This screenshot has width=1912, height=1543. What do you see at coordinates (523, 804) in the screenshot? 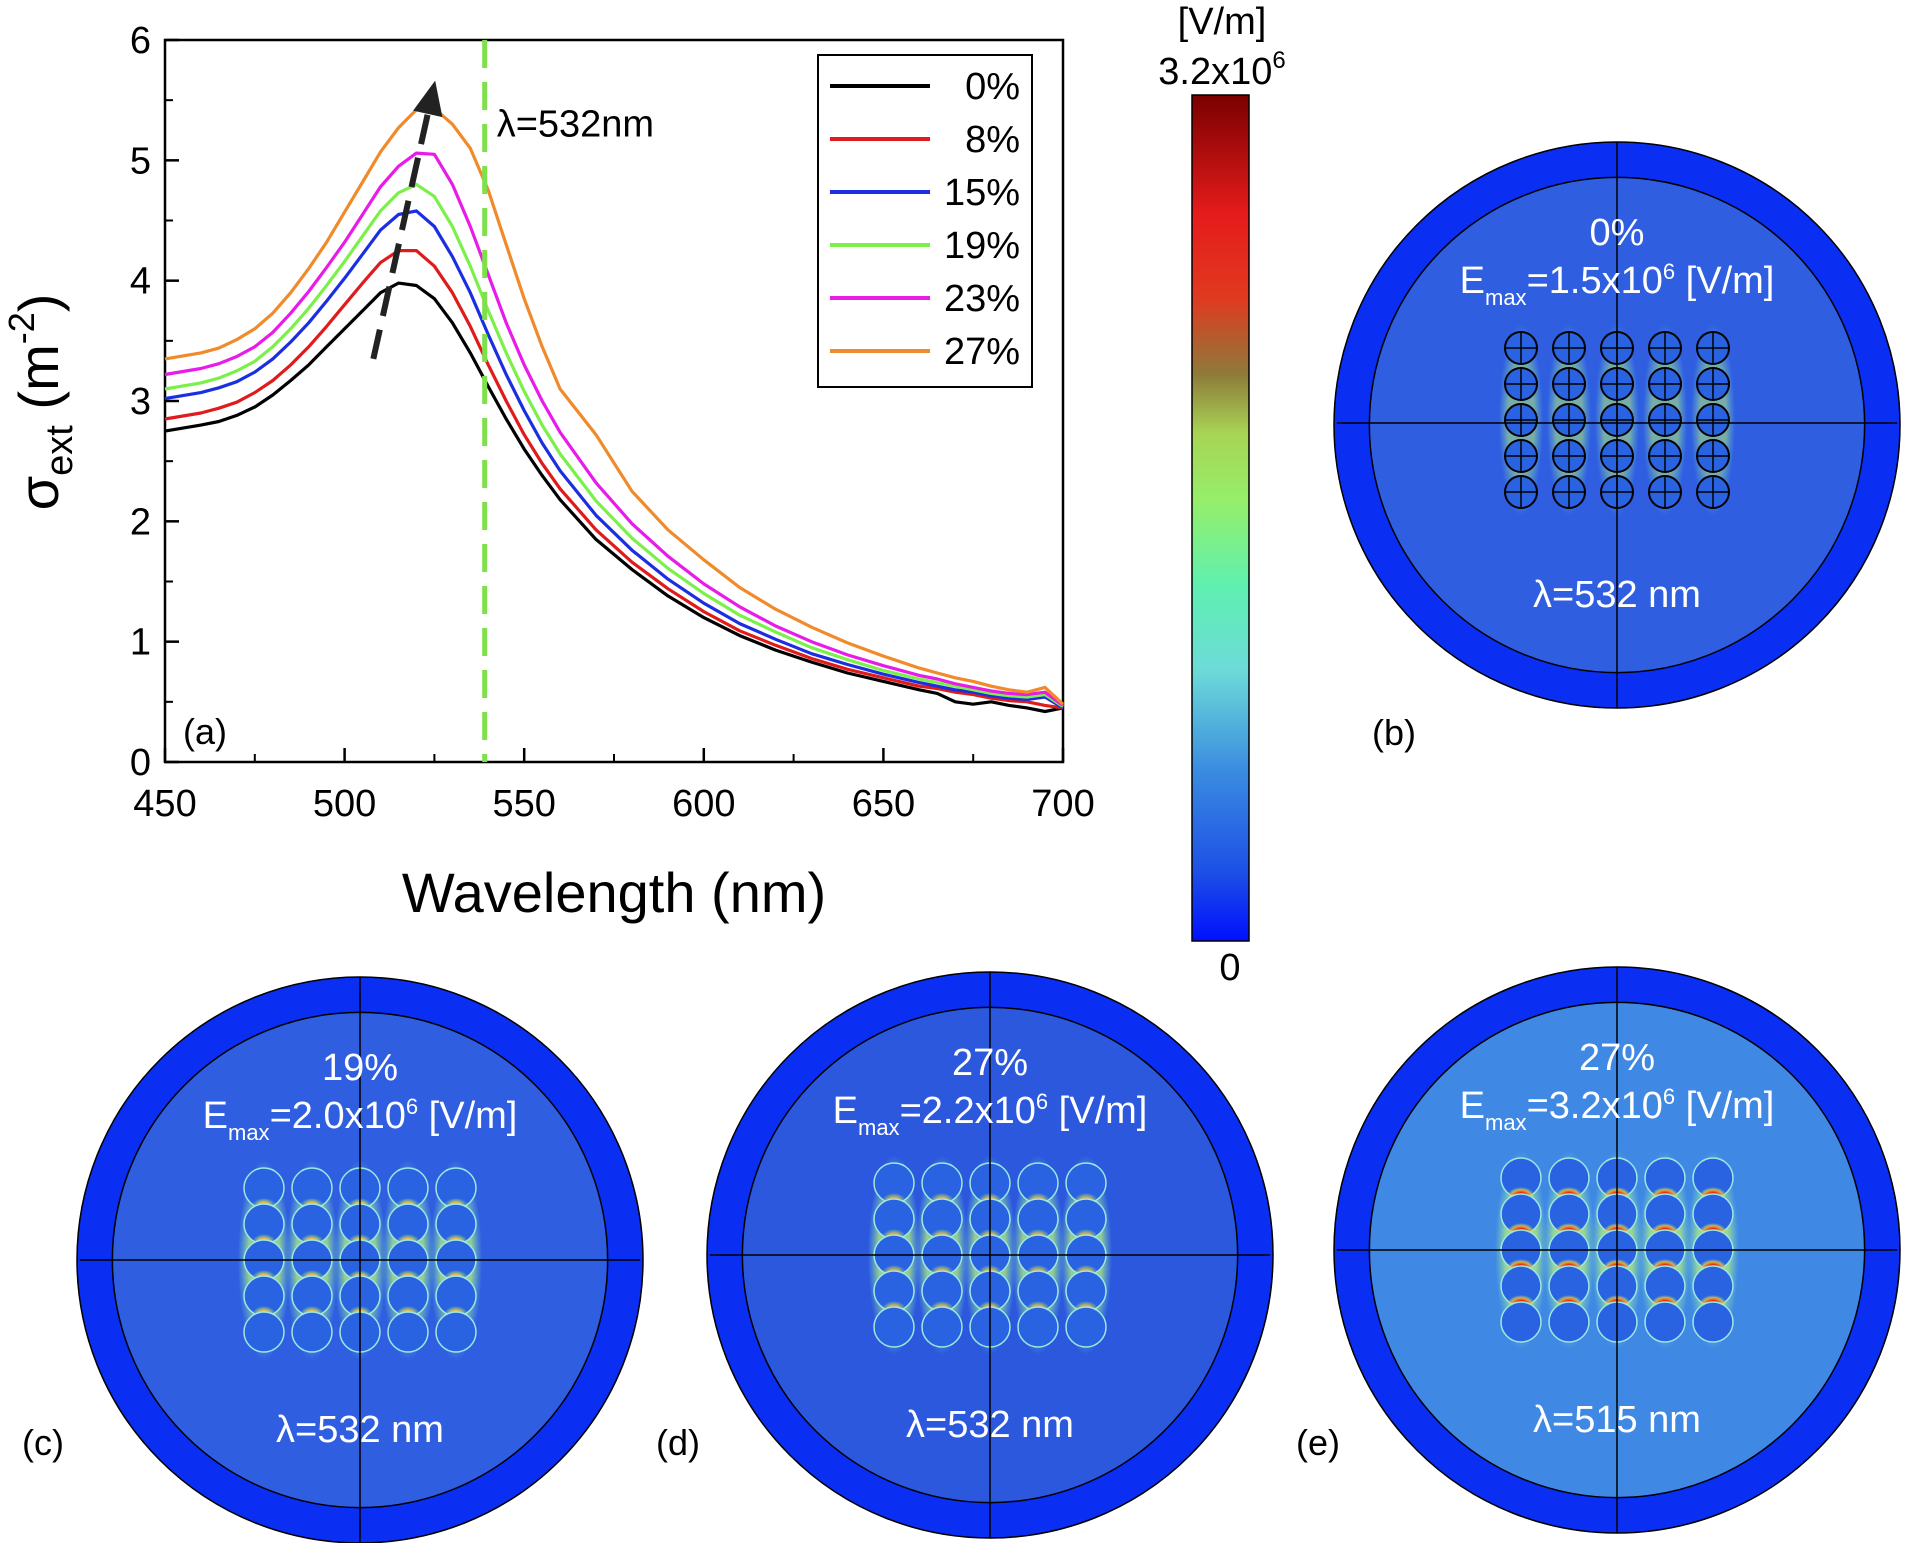
I see `x-tick-label: 550` at bounding box center [523, 804].